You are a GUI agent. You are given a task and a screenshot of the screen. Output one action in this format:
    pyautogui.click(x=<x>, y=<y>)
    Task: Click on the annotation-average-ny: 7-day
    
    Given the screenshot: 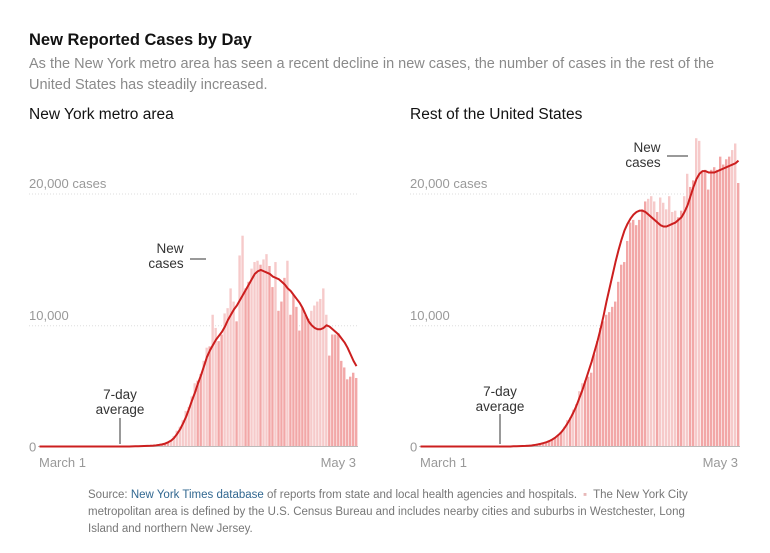 What is the action you would take?
    pyautogui.click(x=120, y=394)
    